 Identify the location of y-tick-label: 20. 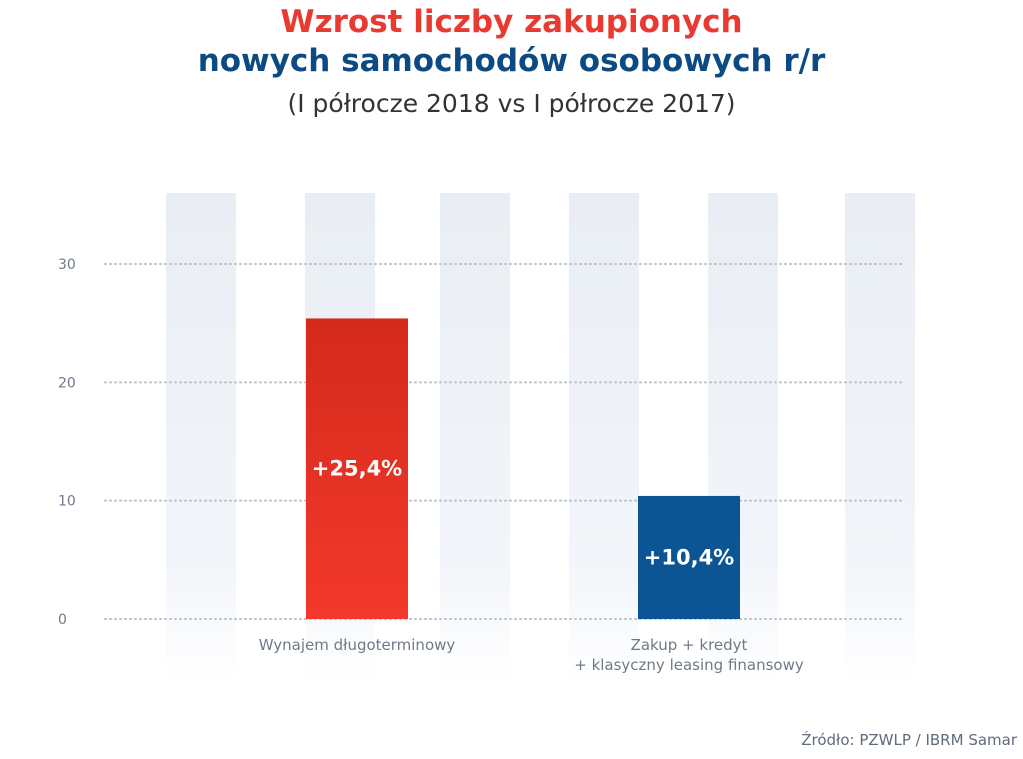
(67, 383).